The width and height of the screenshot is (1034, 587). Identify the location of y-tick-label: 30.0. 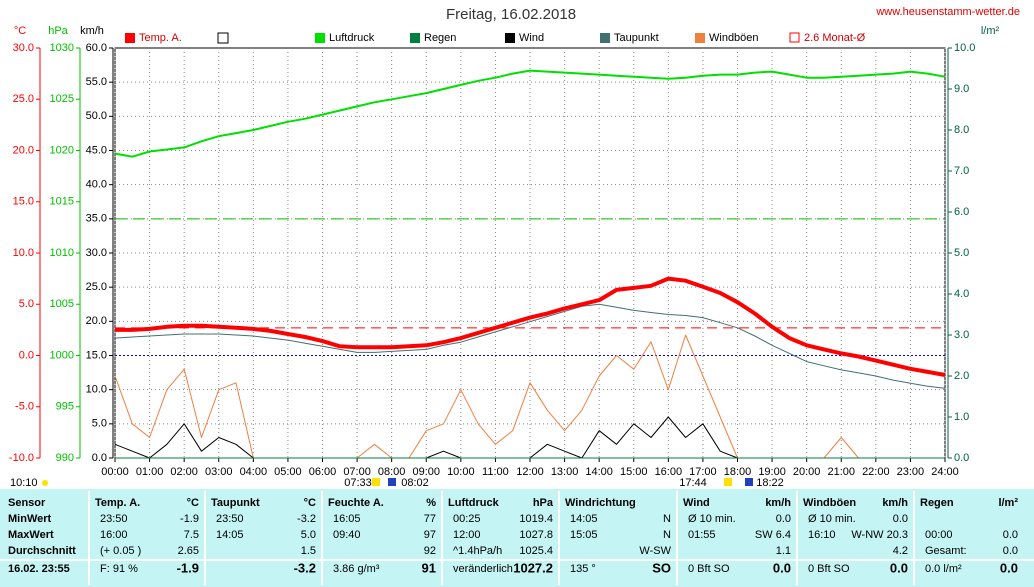
(23, 48).